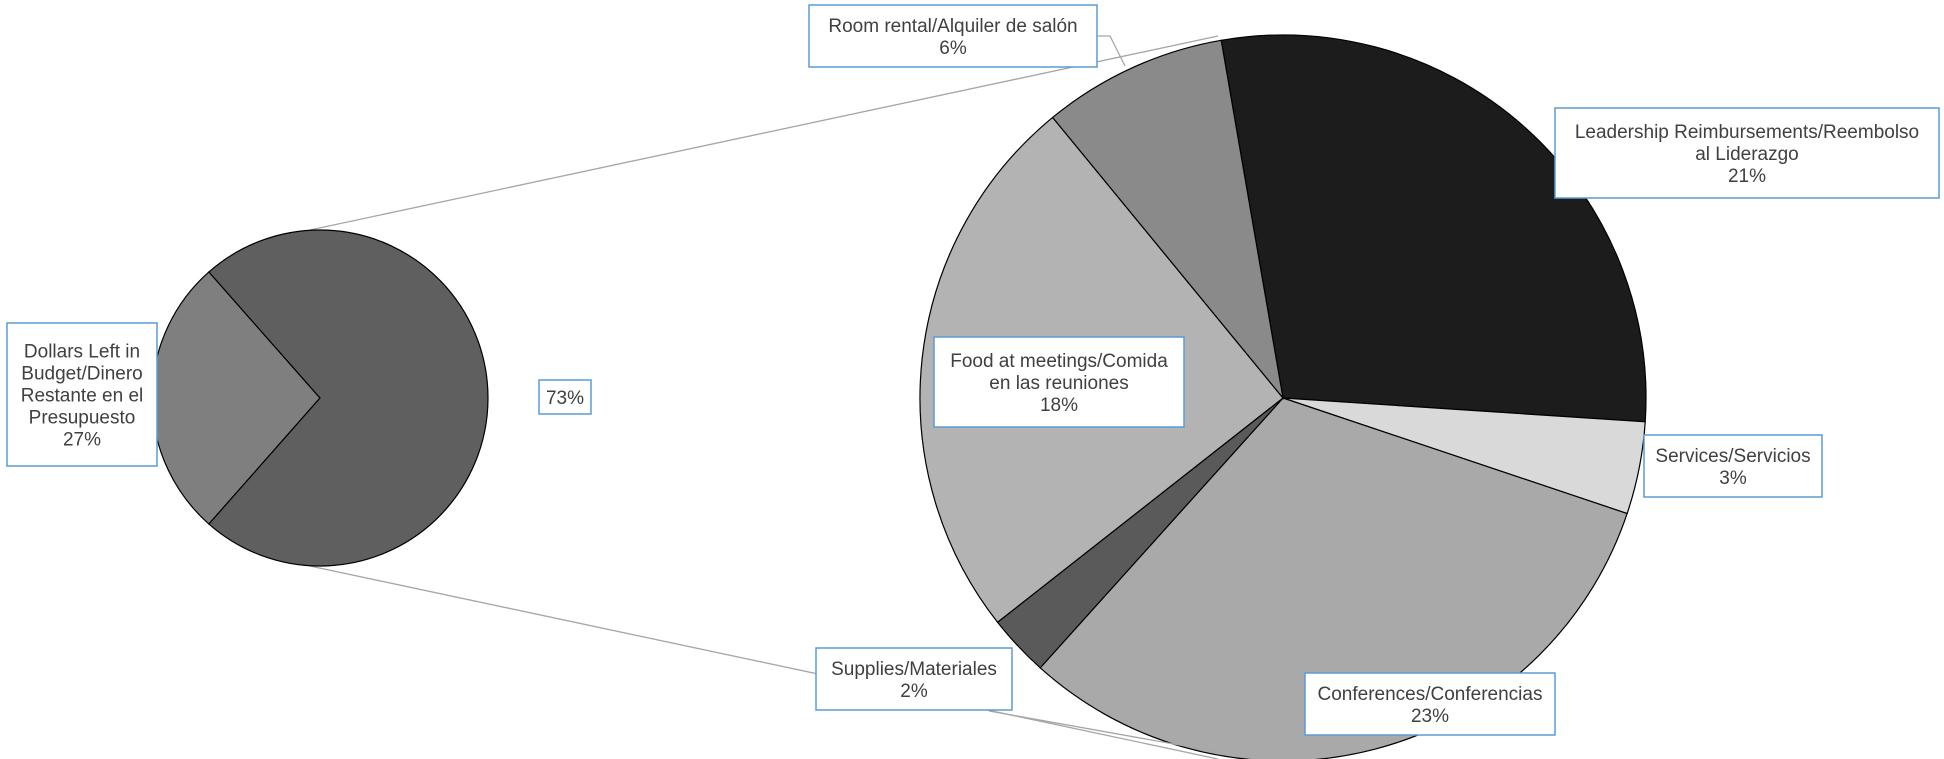  What do you see at coordinates (1333, 578) in the screenshot?
I see `secondary-slice-conferences` at bounding box center [1333, 578].